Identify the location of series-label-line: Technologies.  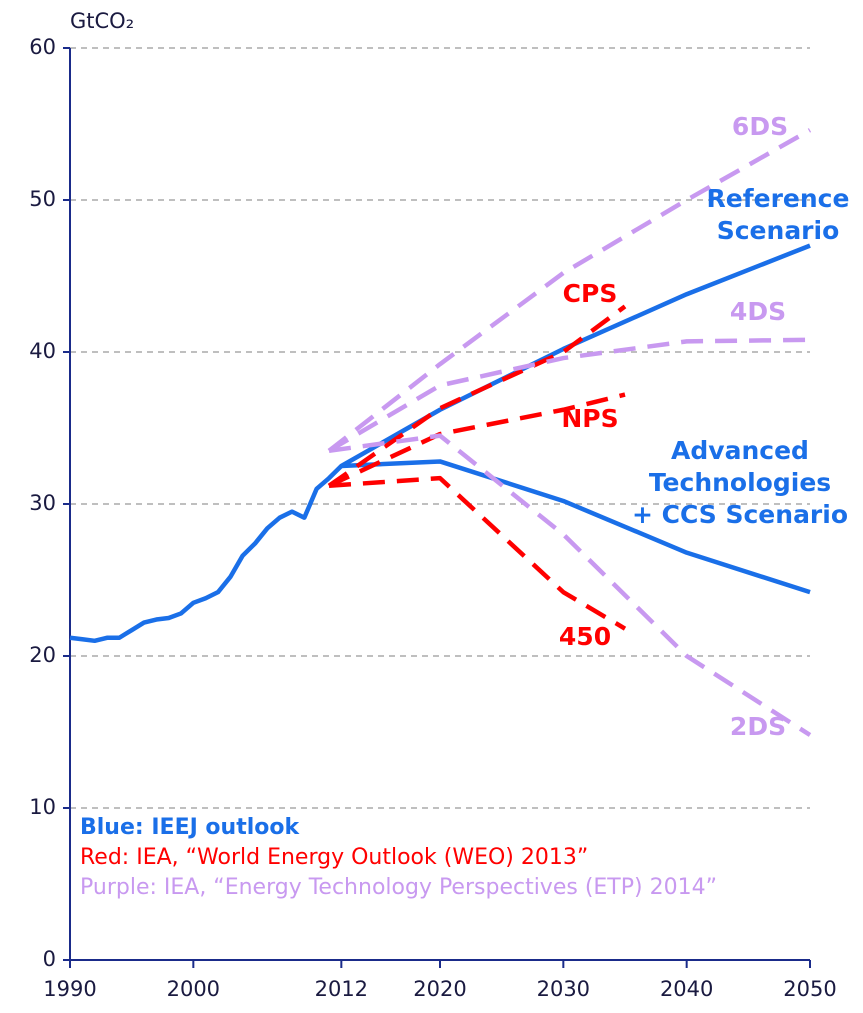
(740, 482).